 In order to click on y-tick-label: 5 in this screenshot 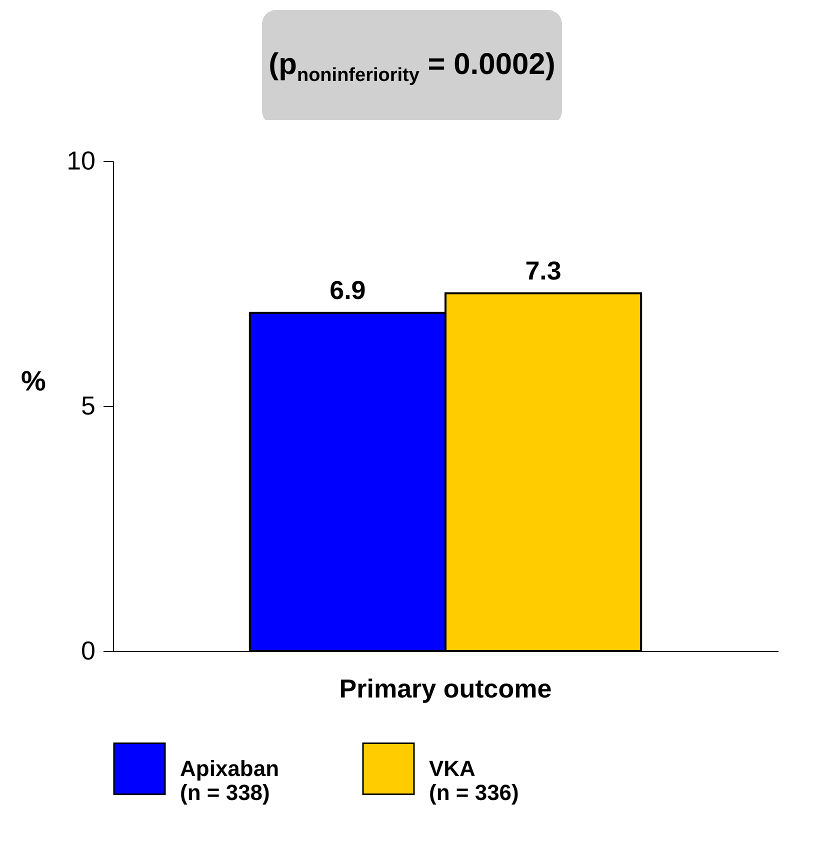, I will do `click(88, 405)`.